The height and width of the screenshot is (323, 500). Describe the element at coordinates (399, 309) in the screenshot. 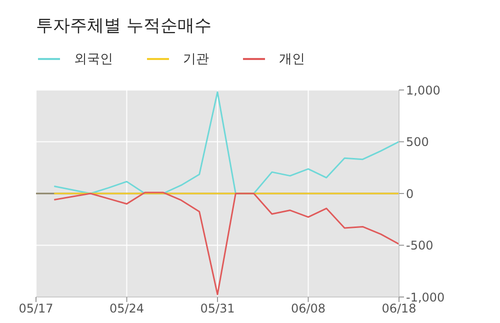

I see `x-tick-label: 06/18` at that location.